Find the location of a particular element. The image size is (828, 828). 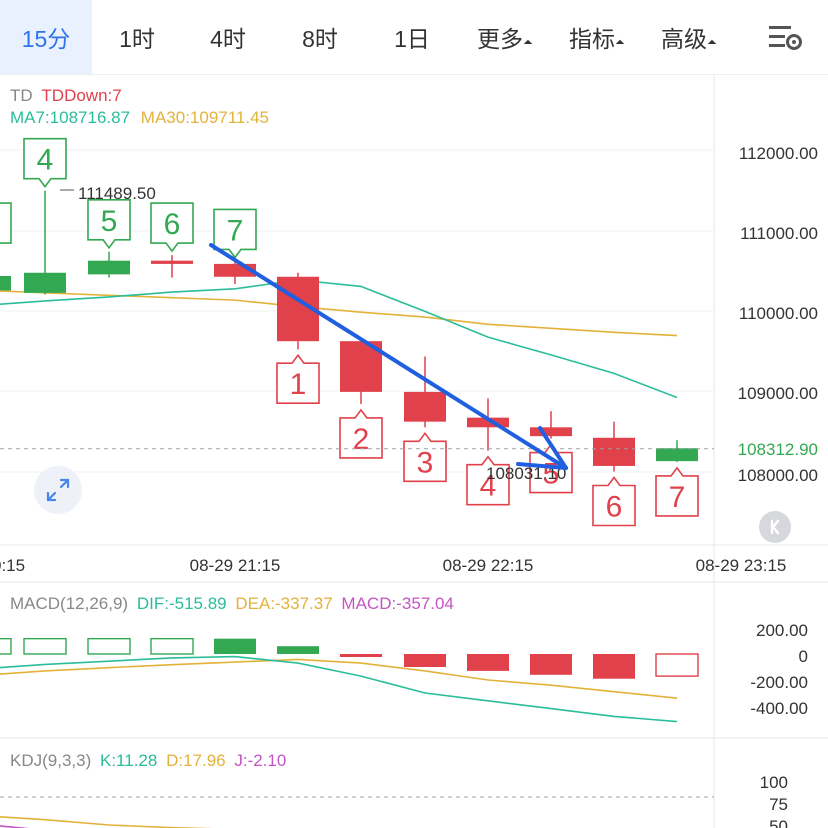

expand-icon is located at coordinates (58, 490).